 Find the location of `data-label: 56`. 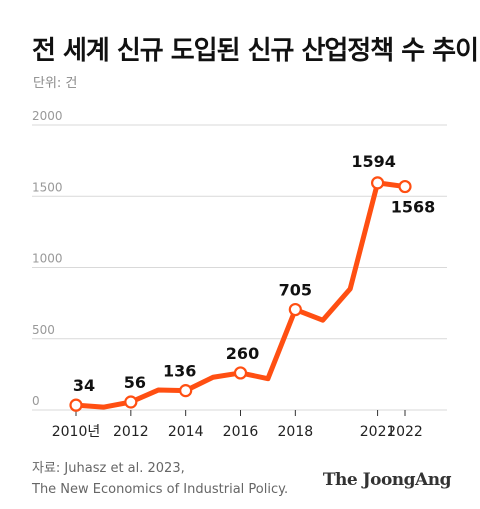

data-label: 56 is located at coordinates (135, 382).